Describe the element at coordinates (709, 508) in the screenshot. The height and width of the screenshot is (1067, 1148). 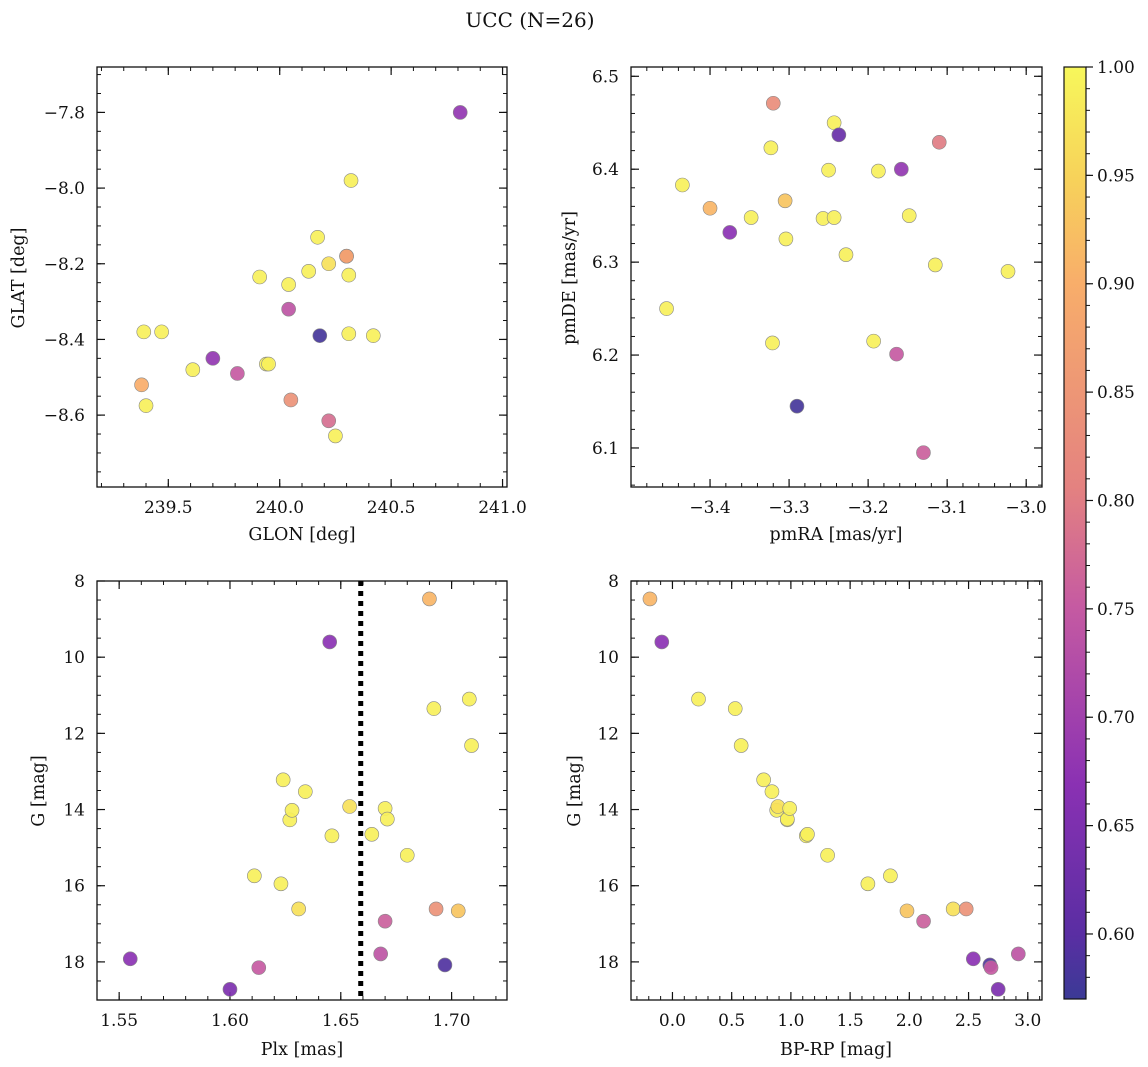
I see `x-tick-label: −3.4` at that location.